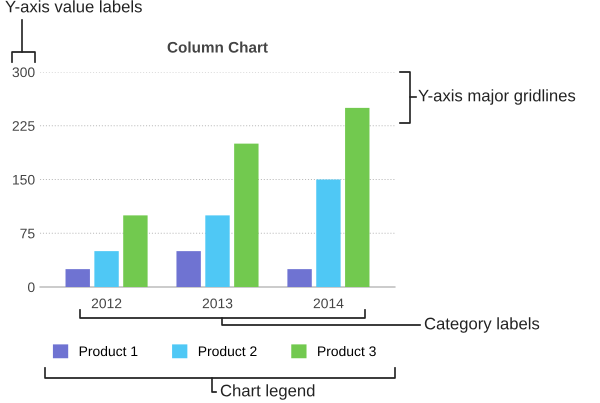  I want to click on legend-label: Product 1, so click(109, 351).